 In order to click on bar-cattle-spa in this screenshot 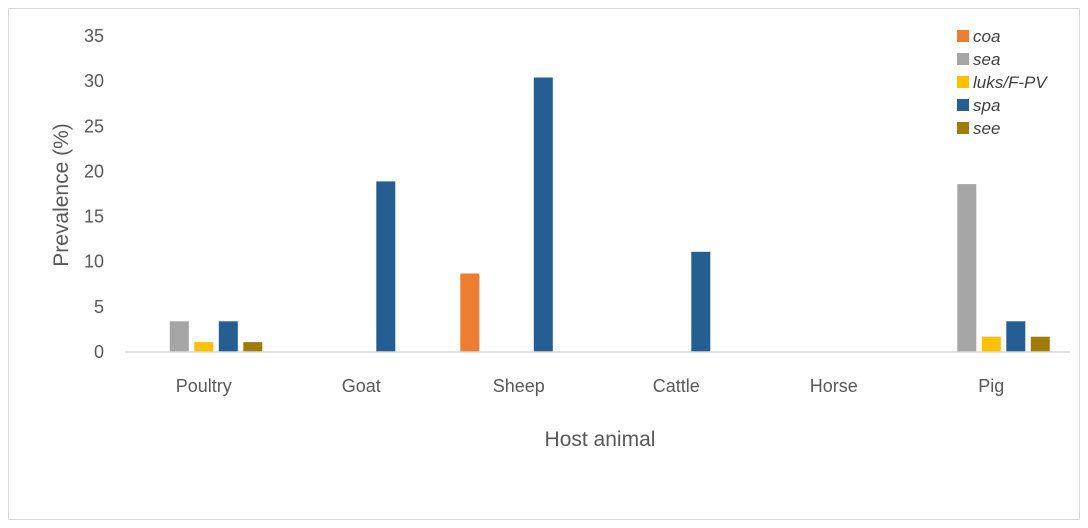, I will do `click(701, 301)`.